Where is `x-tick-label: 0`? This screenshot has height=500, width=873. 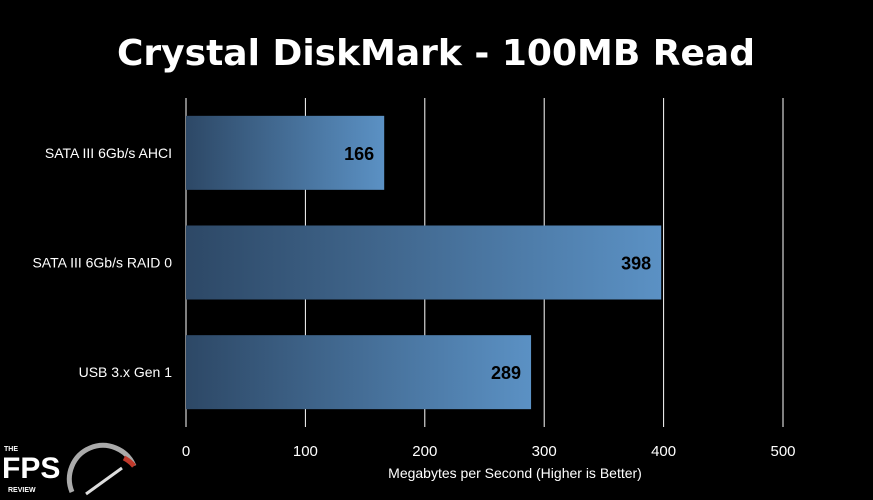
x-tick-label: 0 is located at coordinates (186, 451).